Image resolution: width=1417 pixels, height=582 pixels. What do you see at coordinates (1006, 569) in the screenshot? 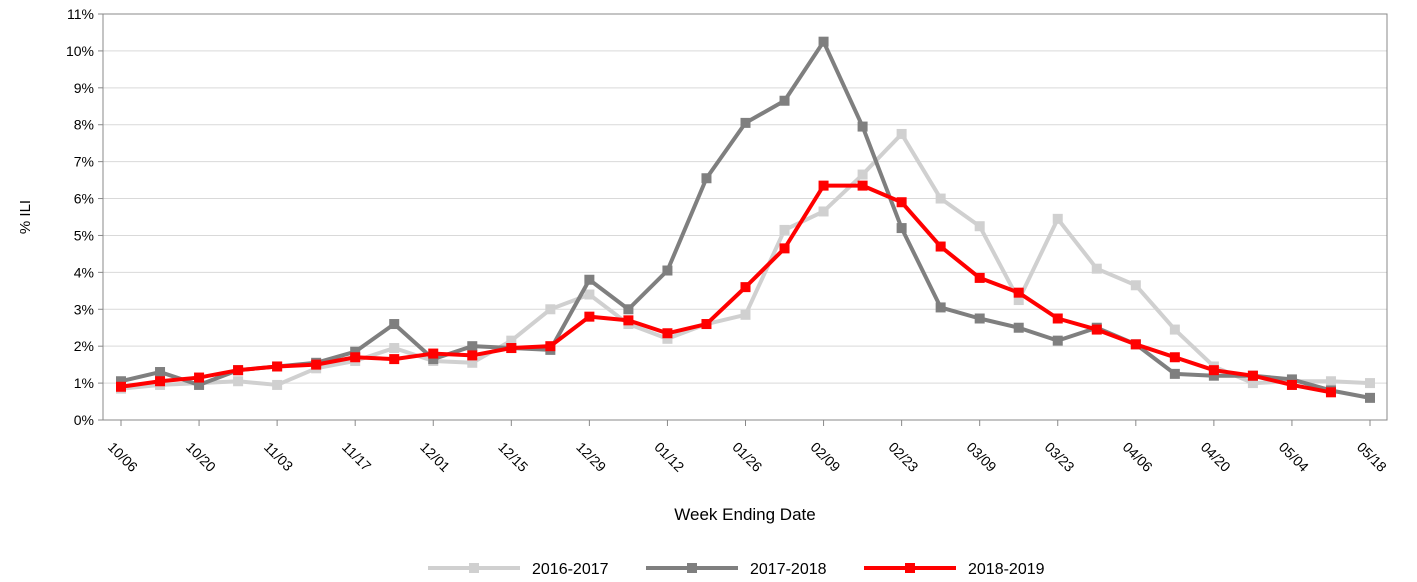
I see `legend-label: 2018-2019` at bounding box center [1006, 569].